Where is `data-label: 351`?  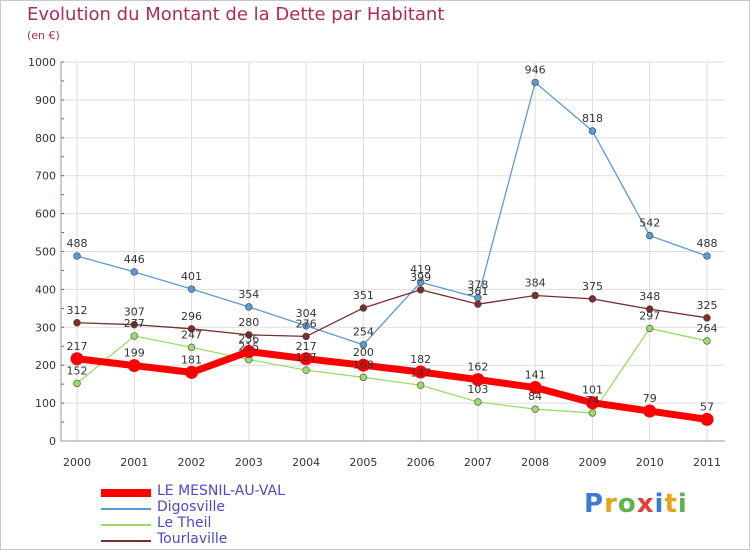 data-label: 351 is located at coordinates (363, 295).